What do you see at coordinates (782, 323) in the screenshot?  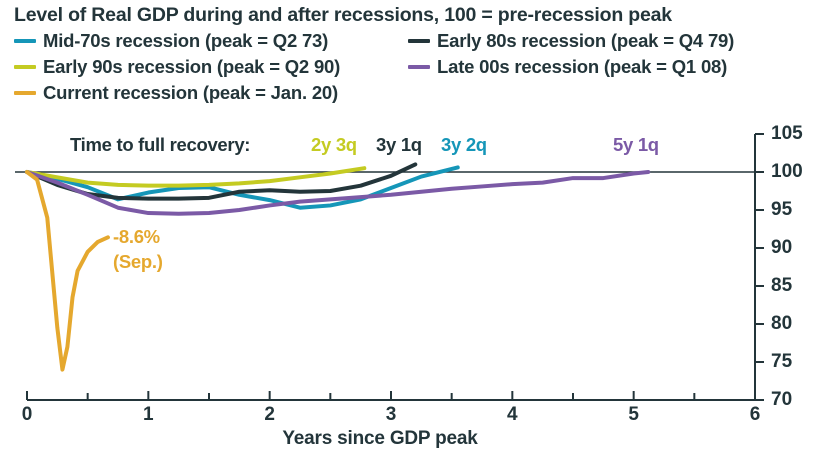 I see `y-tick-label: 80` at bounding box center [782, 323].